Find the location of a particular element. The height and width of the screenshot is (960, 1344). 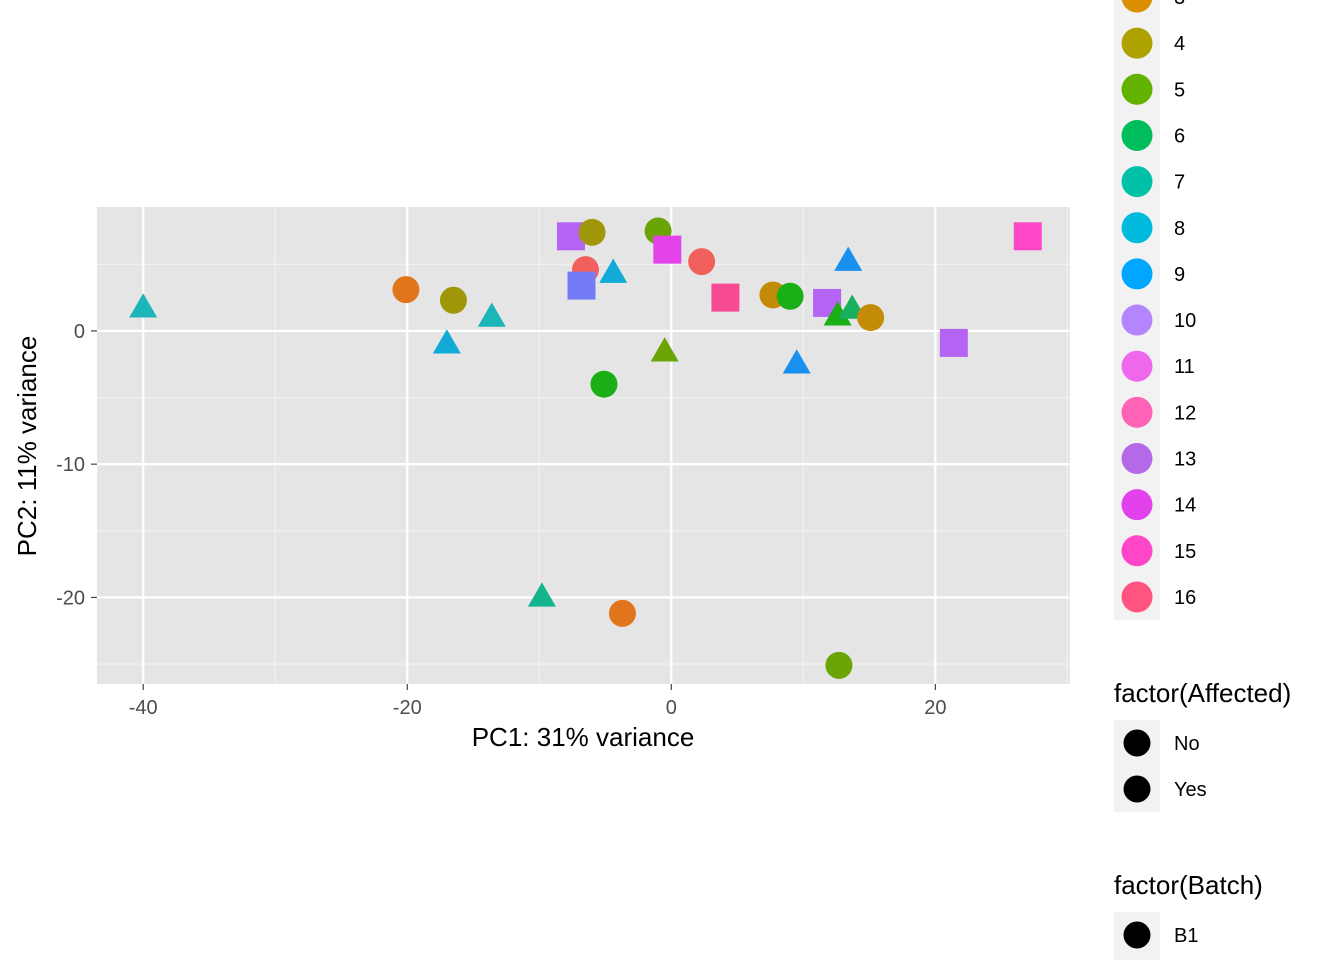

affected-legend-title: factor(Affected) is located at coordinates (1202, 693).